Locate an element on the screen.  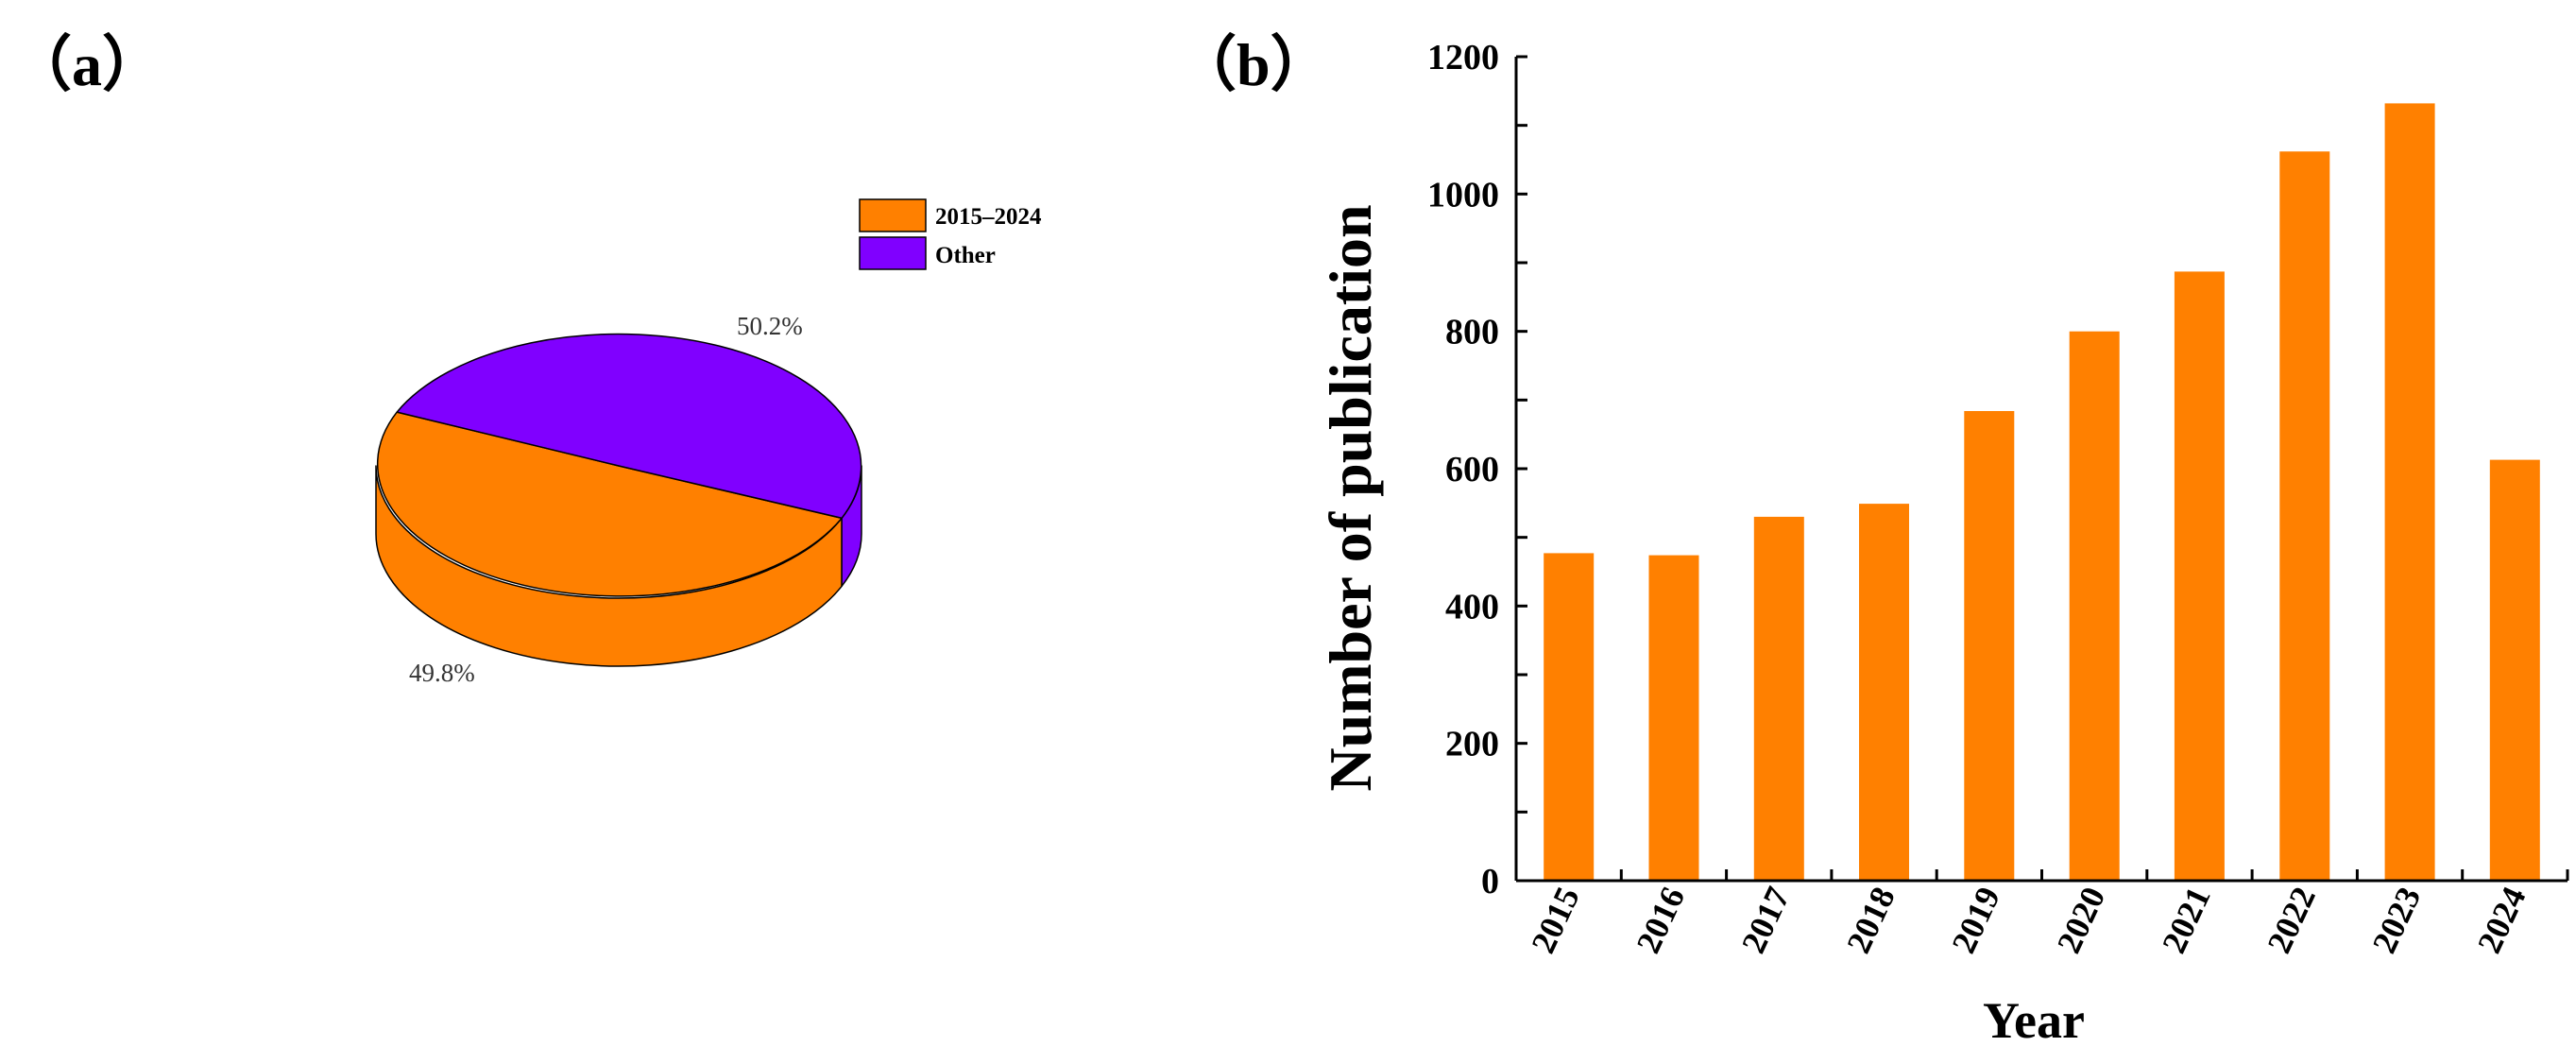
x-tick-label-2017: 2017 is located at coordinates (1766, 920).